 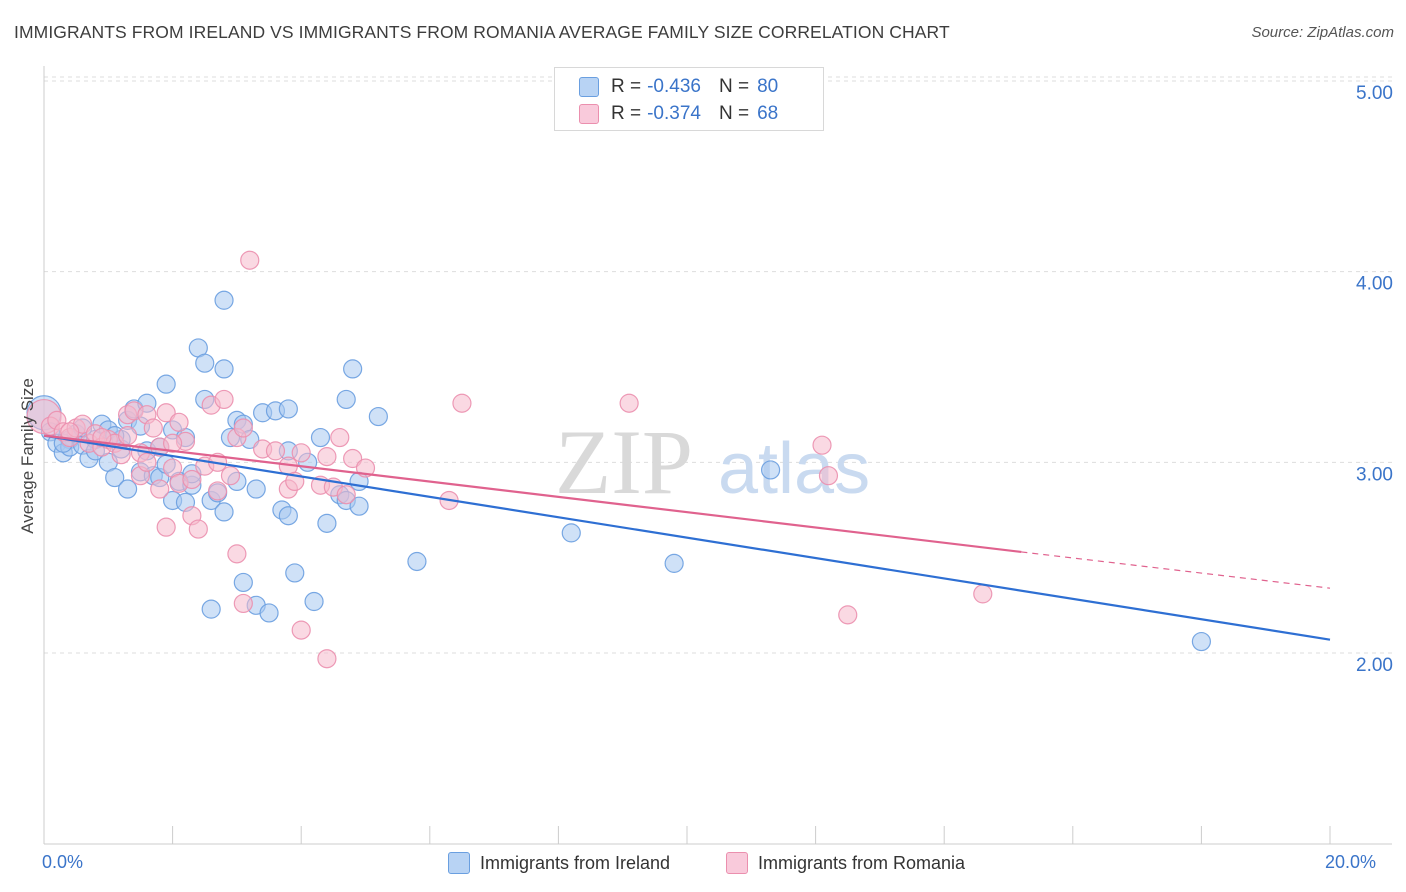 I want to click on y-tick-label-1: 3.00, so click(x=1374, y=474).